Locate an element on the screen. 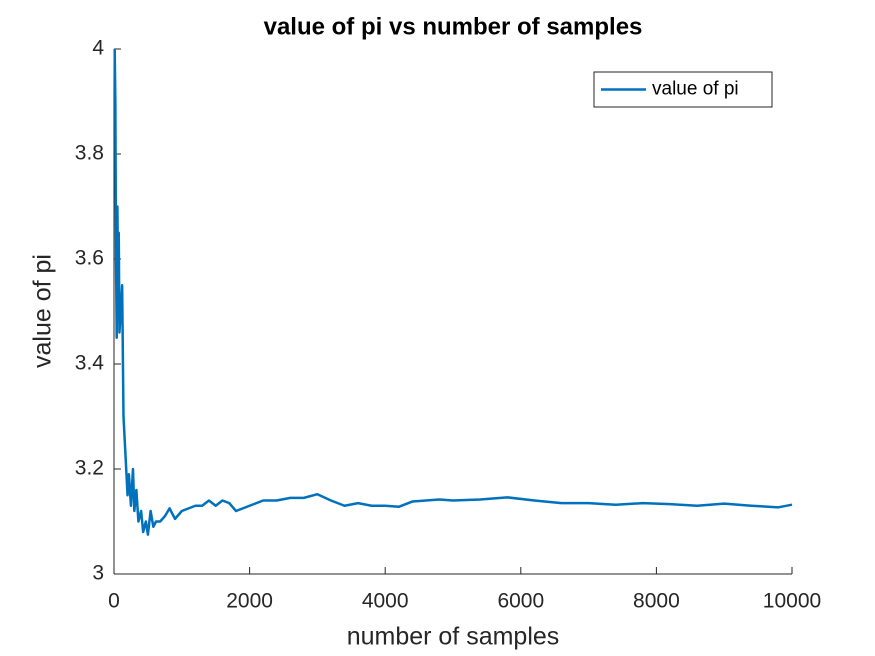 This screenshot has height=656, width=875. legend: value of pi is located at coordinates (683, 89).